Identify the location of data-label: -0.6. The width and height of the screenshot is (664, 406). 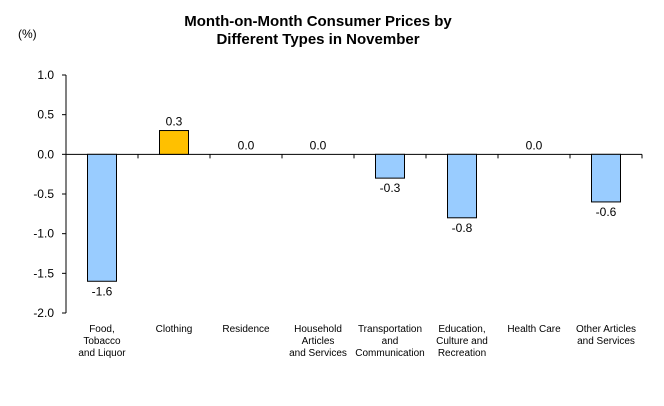
(606, 212).